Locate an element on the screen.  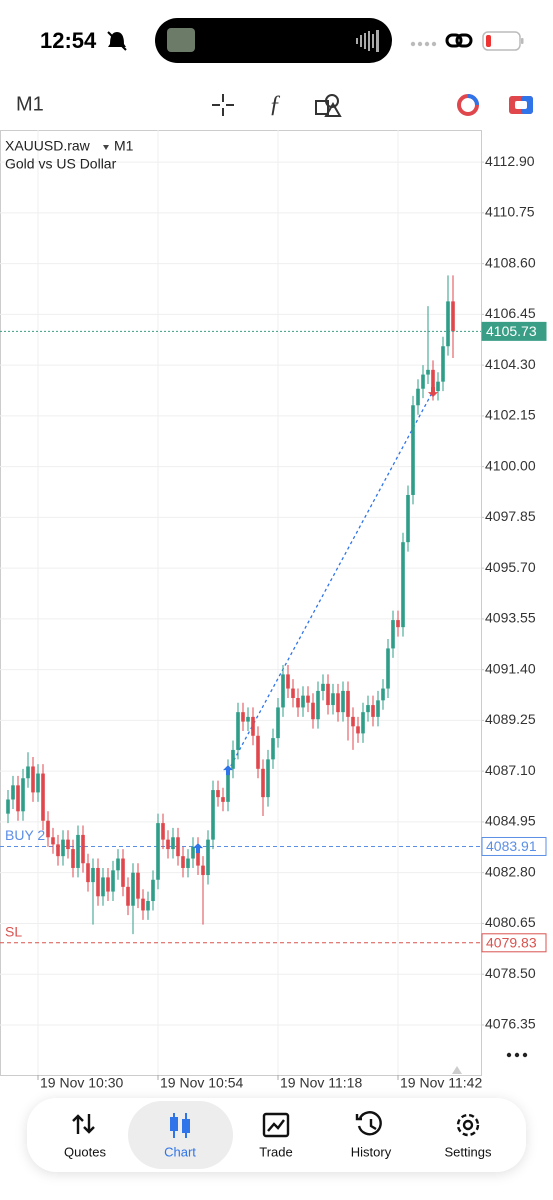
timeframe-button: M1 is located at coordinates (30, 104).